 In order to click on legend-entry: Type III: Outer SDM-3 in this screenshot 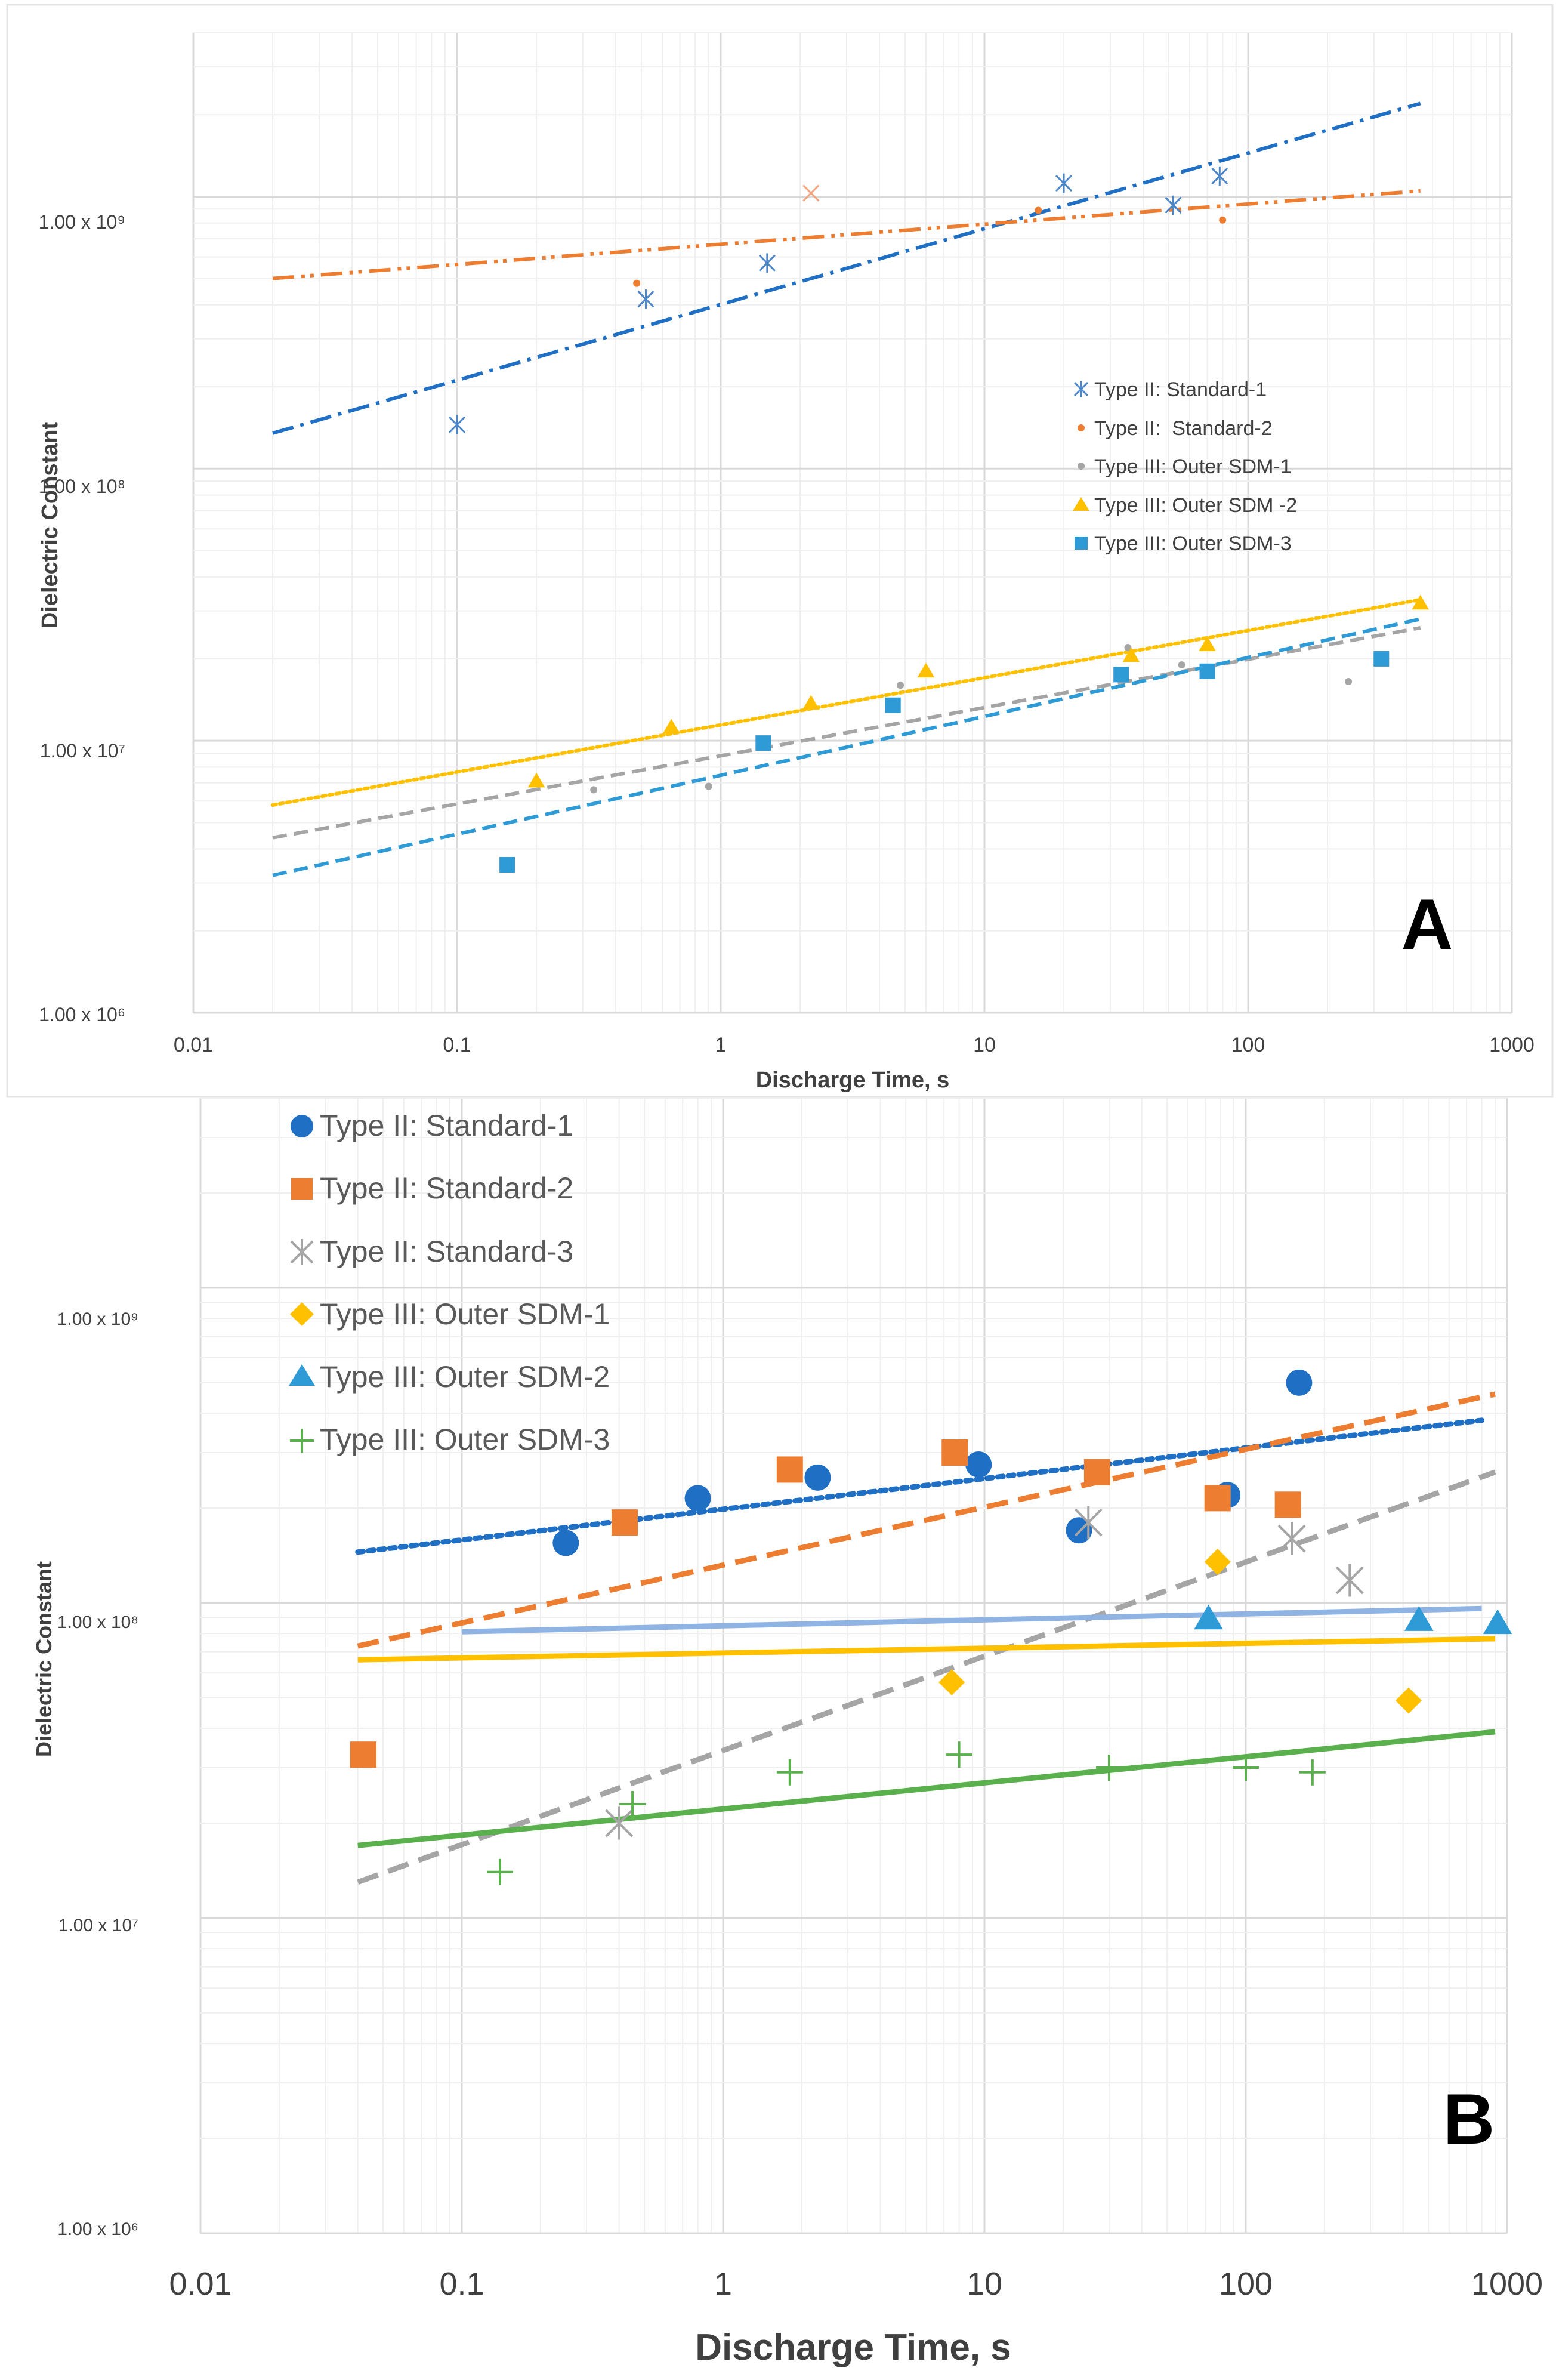, I will do `click(1183, 543)`.